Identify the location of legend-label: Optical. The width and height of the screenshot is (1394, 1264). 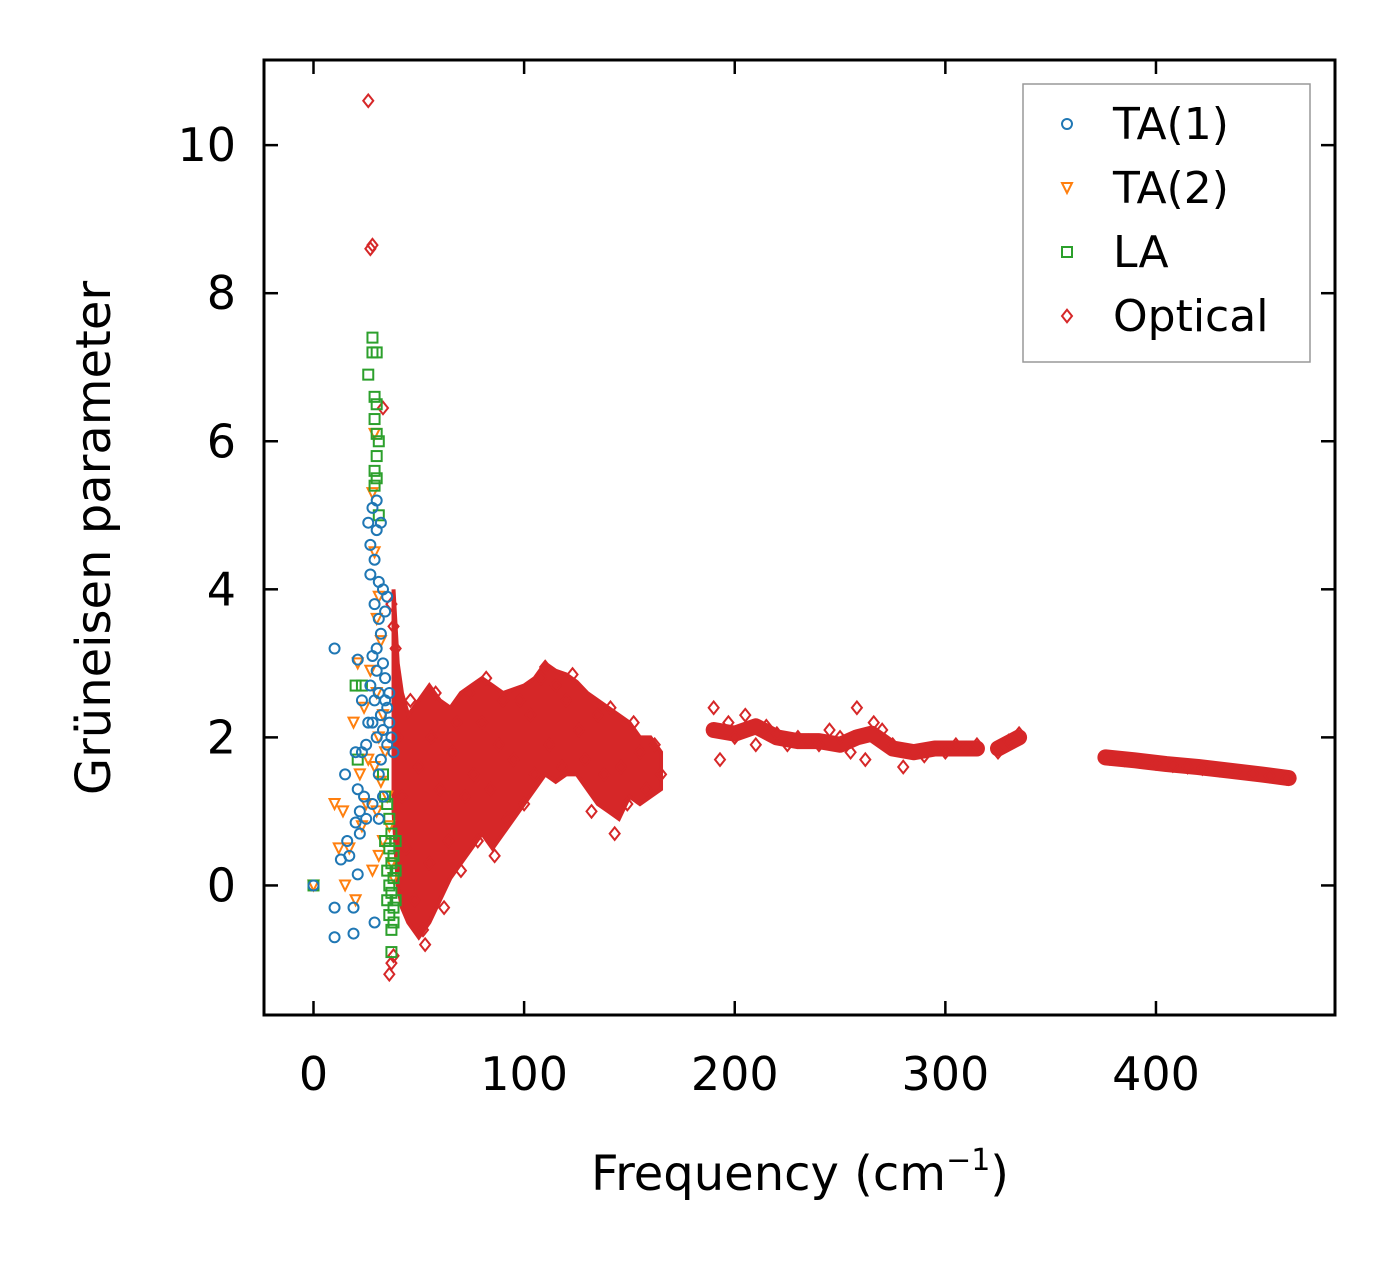
(1190, 316).